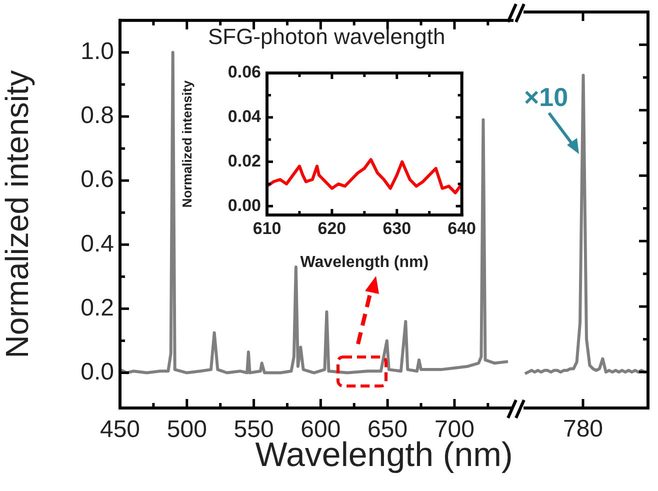 This screenshot has width=658, height=491. What do you see at coordinates (583, 429) in the screenshot?
I see `text: 780` at bounding box center [583, 429].